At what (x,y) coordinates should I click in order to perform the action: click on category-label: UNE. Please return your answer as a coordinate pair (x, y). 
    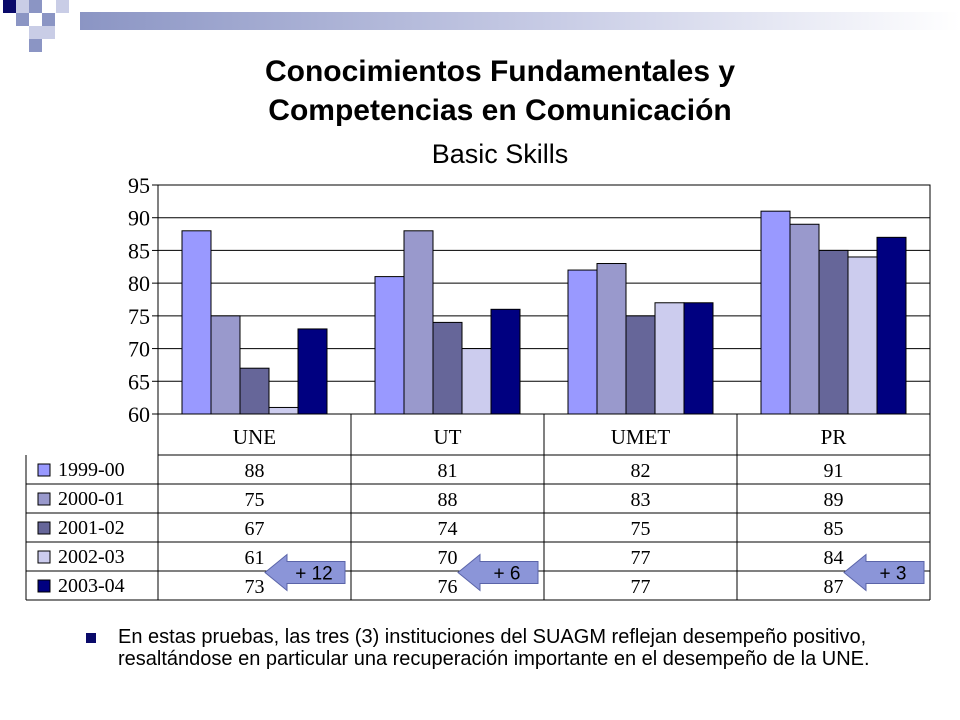
    Looking at the image, I should click on (254, 437).